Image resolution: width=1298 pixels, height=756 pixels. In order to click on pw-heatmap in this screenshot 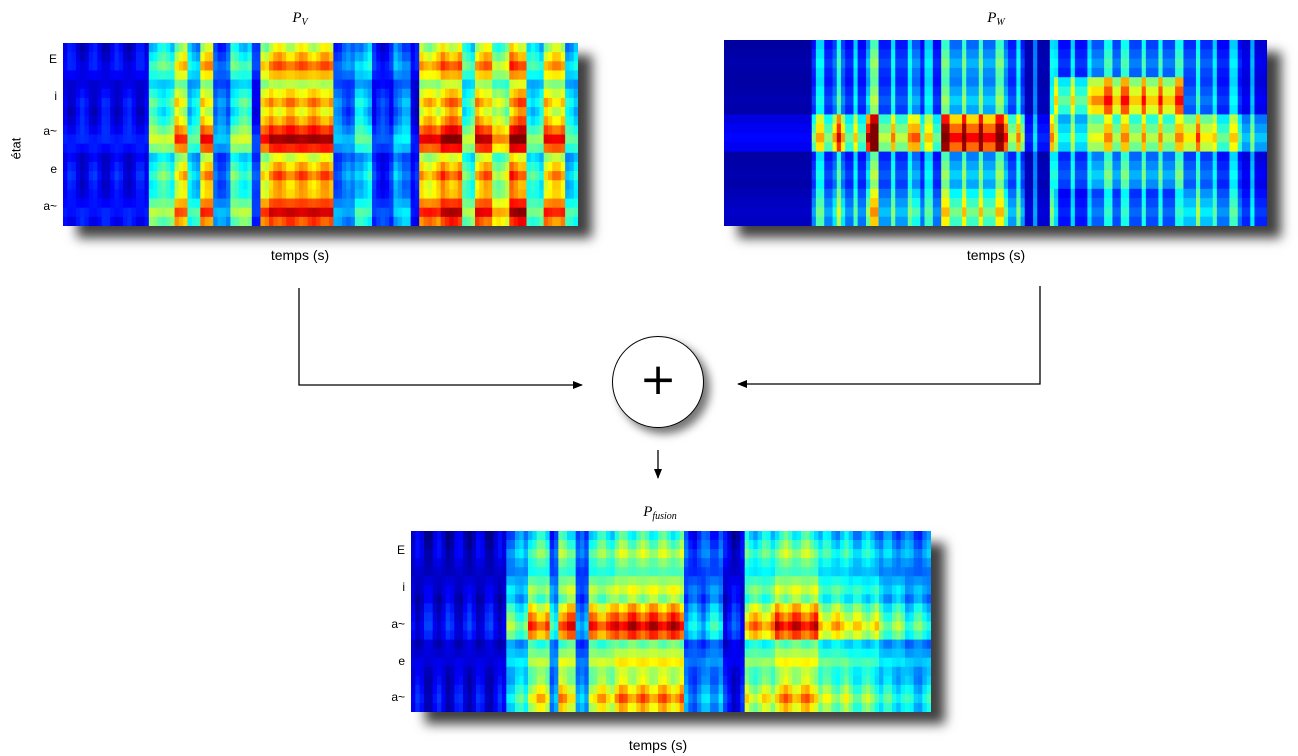, I will do `click(995, 133)`.